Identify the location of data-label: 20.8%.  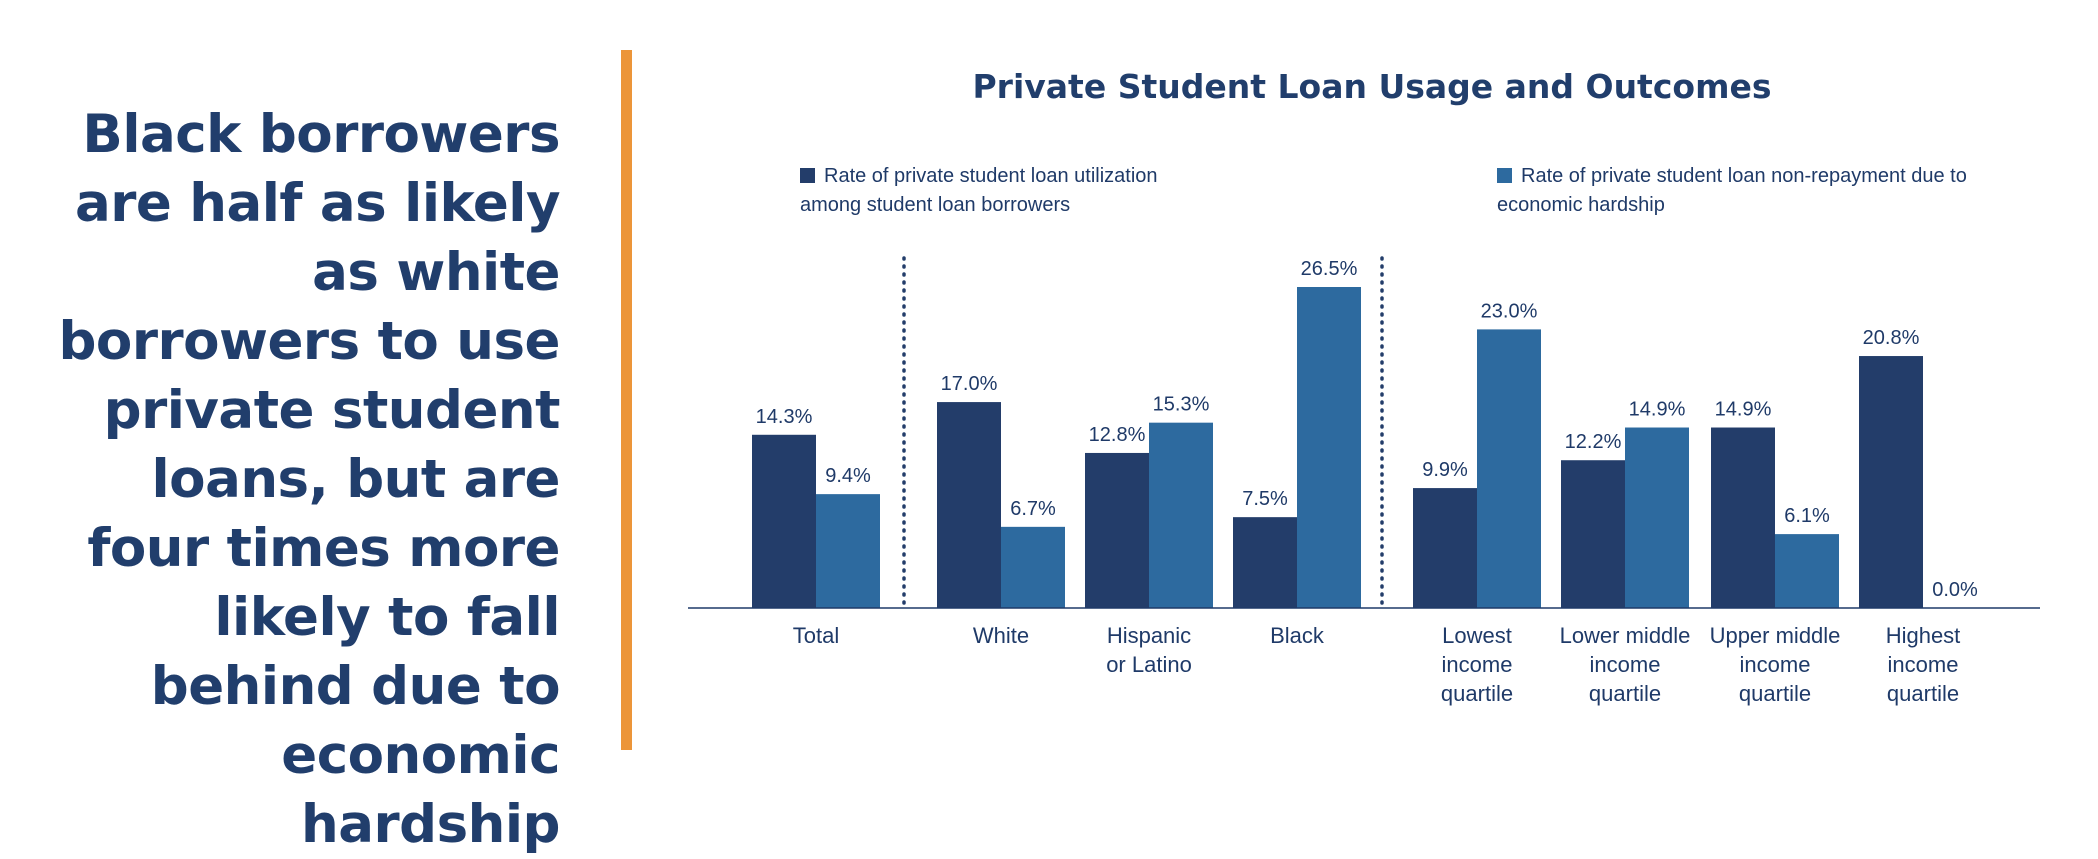
(1891, 338).